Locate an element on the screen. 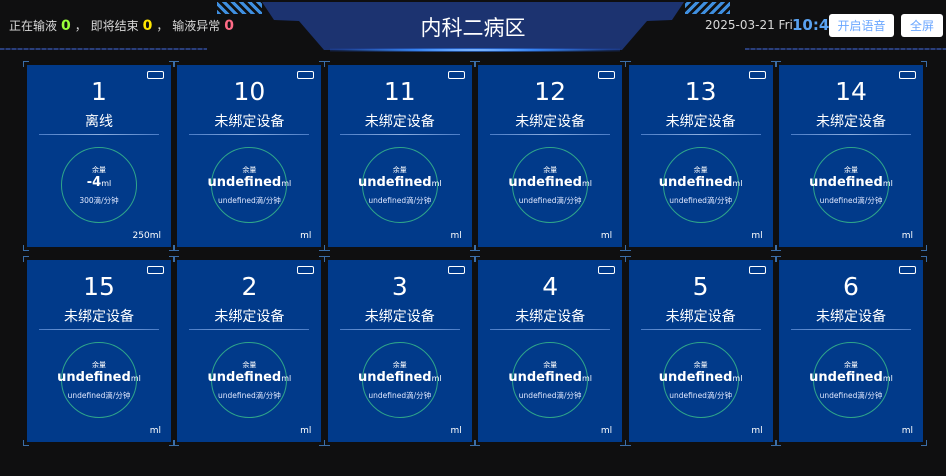 The image size is (946, 476). bed-card: 3 未绑定设备 余量 undefinedml undefined滴/分钟 ml is located at coordinates (399, 351).